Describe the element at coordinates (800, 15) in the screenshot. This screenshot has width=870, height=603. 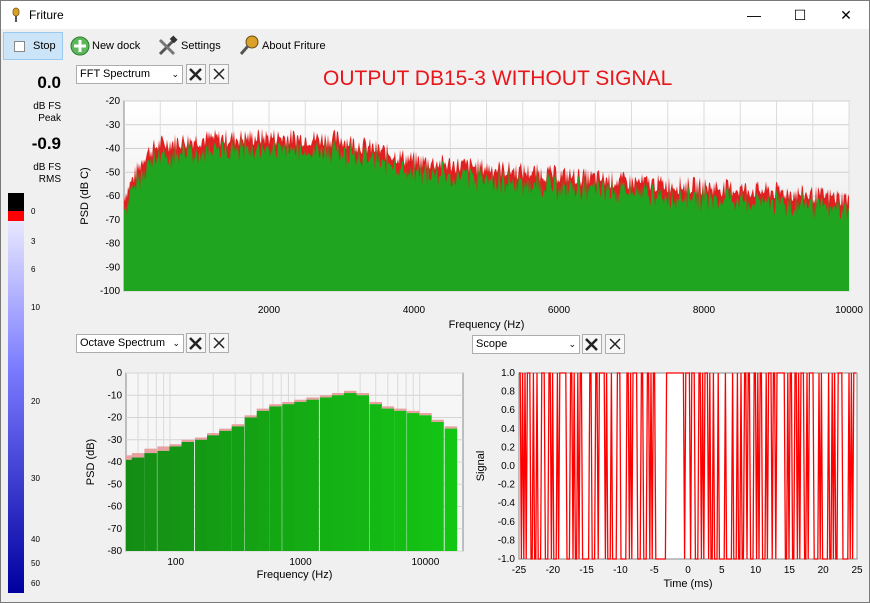
I see `maximize-button: ☐` at that location.